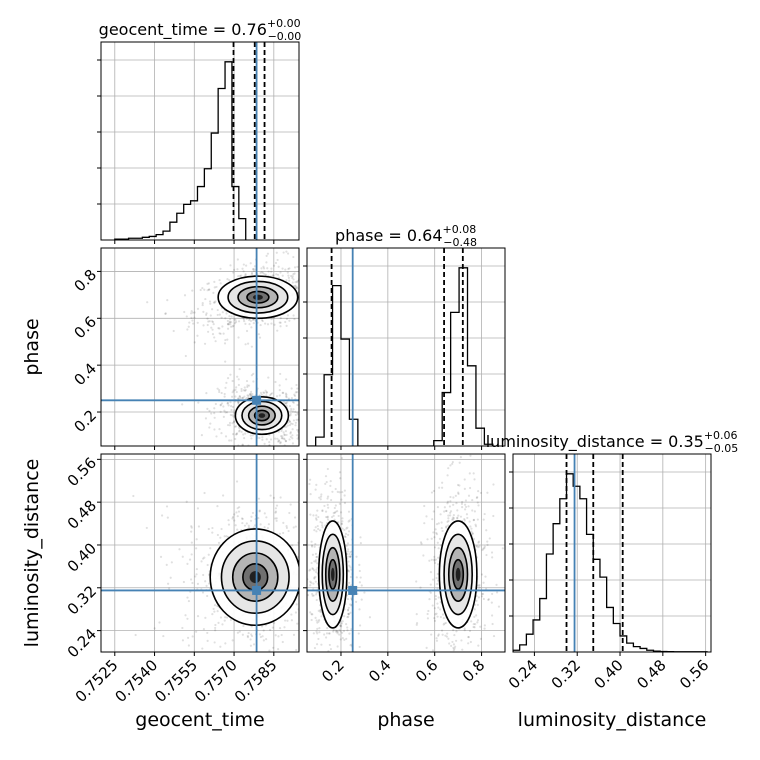 This screenshot has width=760, height=760. I want to click on title-main: phase = 0.64, so click(388, 235).